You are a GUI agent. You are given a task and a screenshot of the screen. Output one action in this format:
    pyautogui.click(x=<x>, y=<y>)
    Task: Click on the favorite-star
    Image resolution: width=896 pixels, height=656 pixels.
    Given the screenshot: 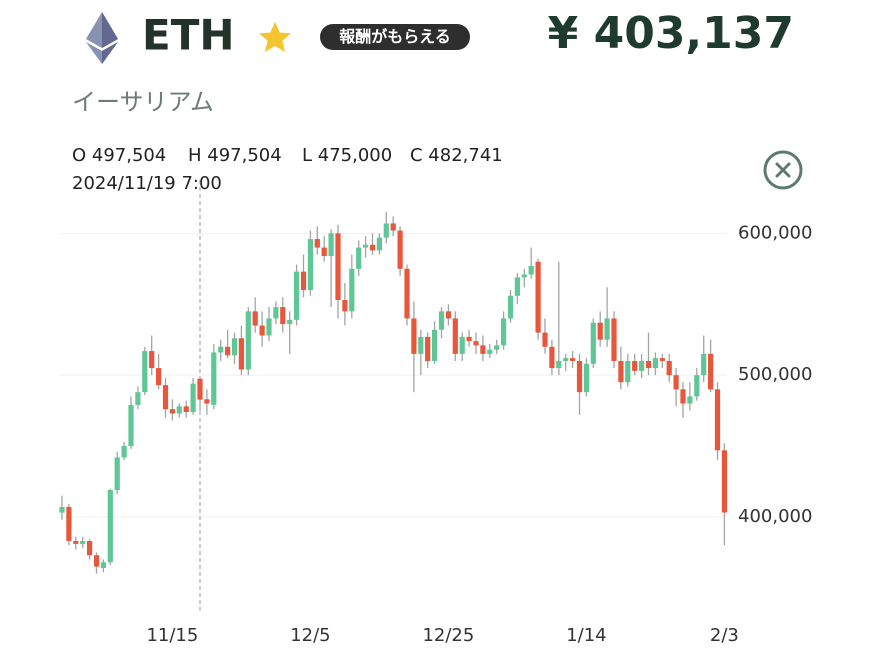 What is the action you would take?
    pyautogui.click(x=275, y=37)
    